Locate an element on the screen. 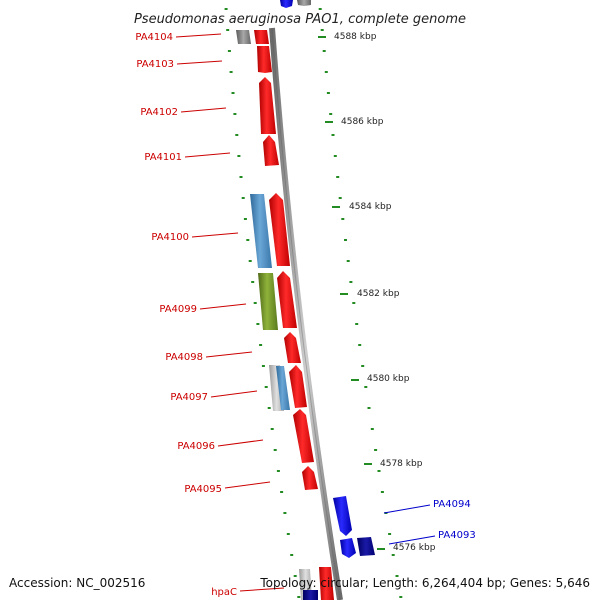  gene-label: PA4103 is located at coordinates (155, 64).